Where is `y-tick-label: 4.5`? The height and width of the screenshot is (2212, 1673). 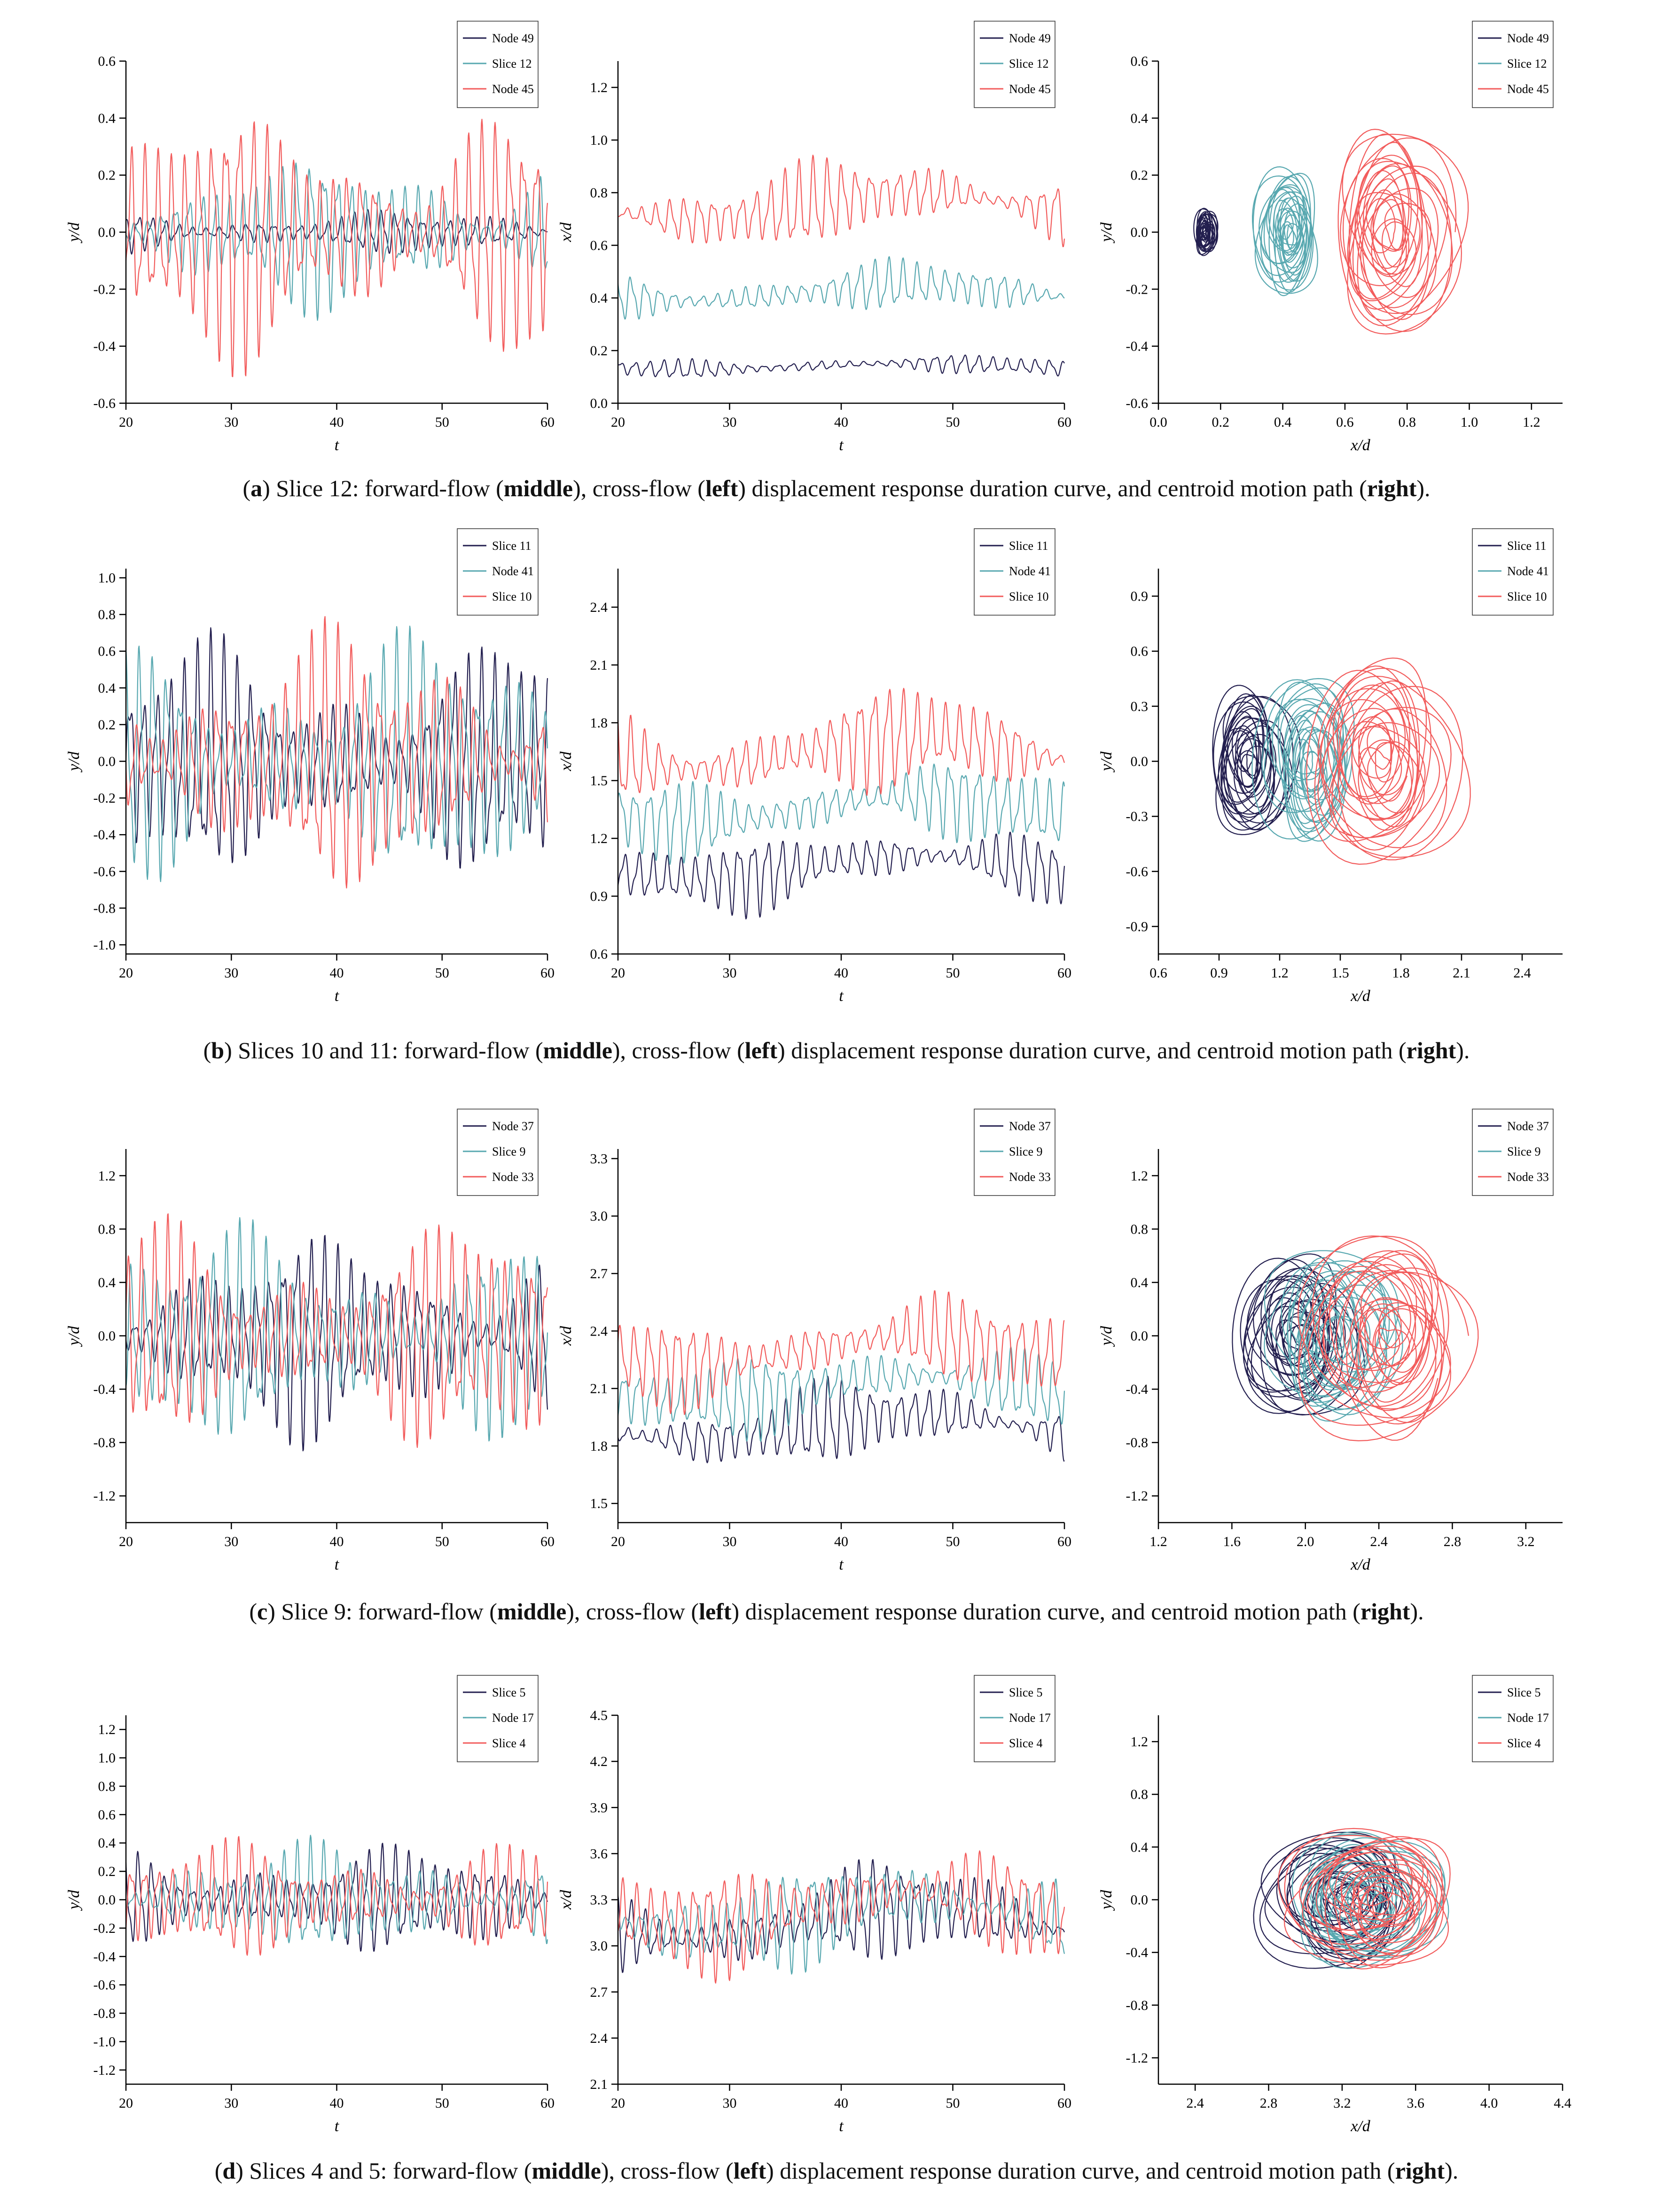 y-tick-label: 4.5 is located at coordinates (599, 1715).